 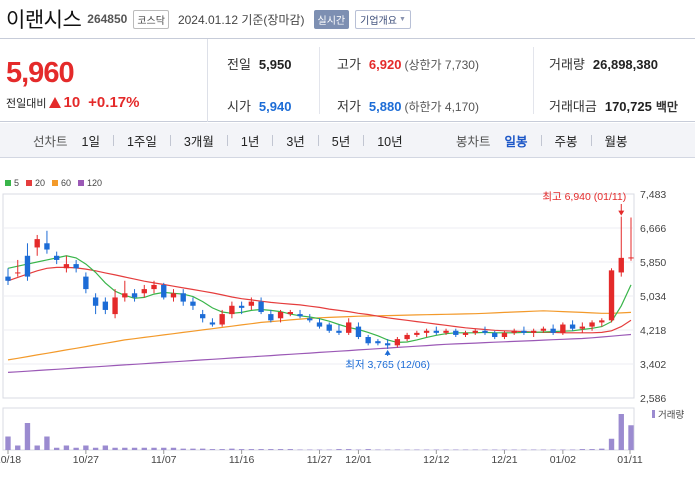 What do you see at coordinates (473, 141) in the screenshot?
I see `candle-chart-label: 봉차트` at bounding box center [473, 141].